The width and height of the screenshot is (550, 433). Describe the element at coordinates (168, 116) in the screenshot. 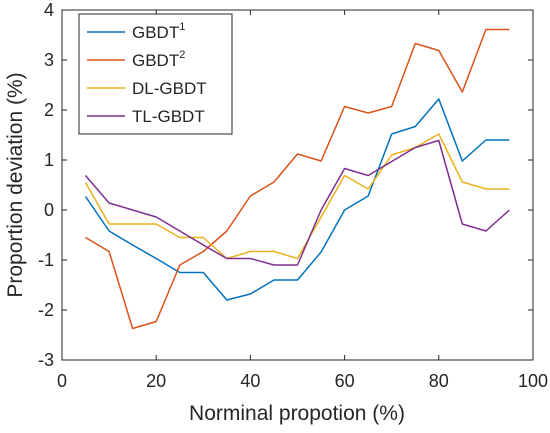

I see `legend-label: TL-GBDT` at that location.